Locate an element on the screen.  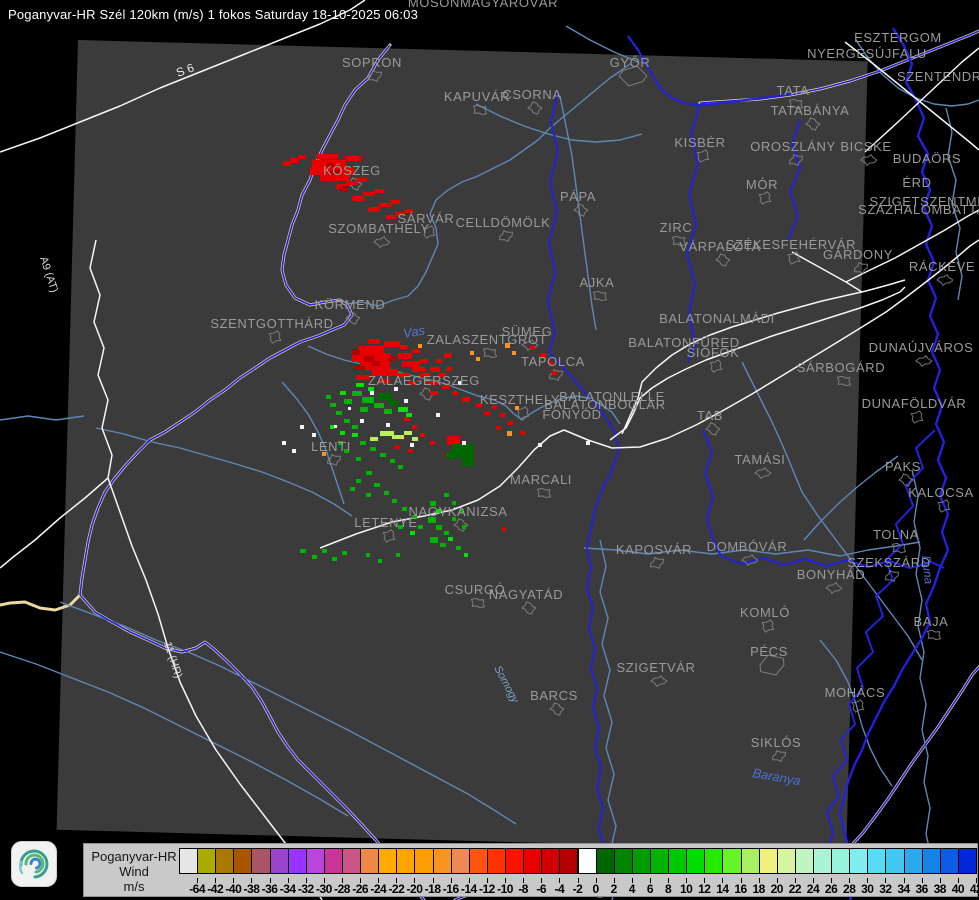
legend-tick-label: 0 is located at coordinates (596, 889).